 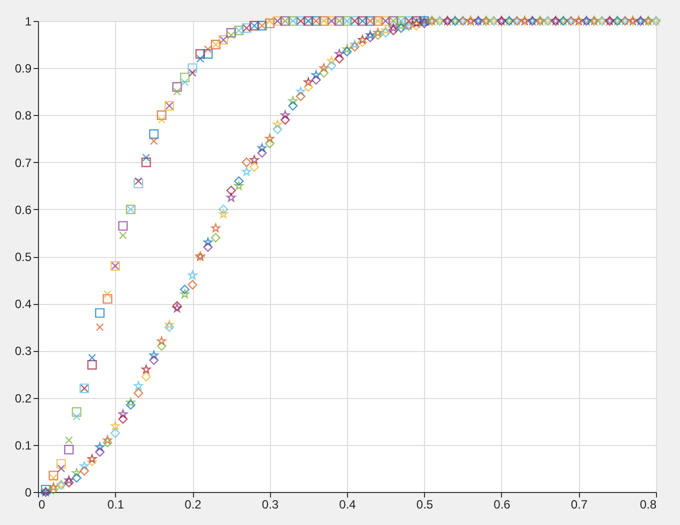 I want to click on y-tick-label: 0.5, so click(x=23, y=257).